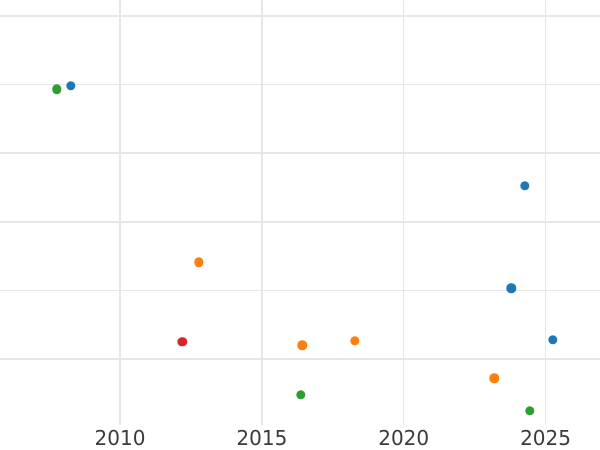  What do you see at coordinates (262, 438) in the screenshot?
I see `x-tick-label: 2015` at bounding box center [262, 438].